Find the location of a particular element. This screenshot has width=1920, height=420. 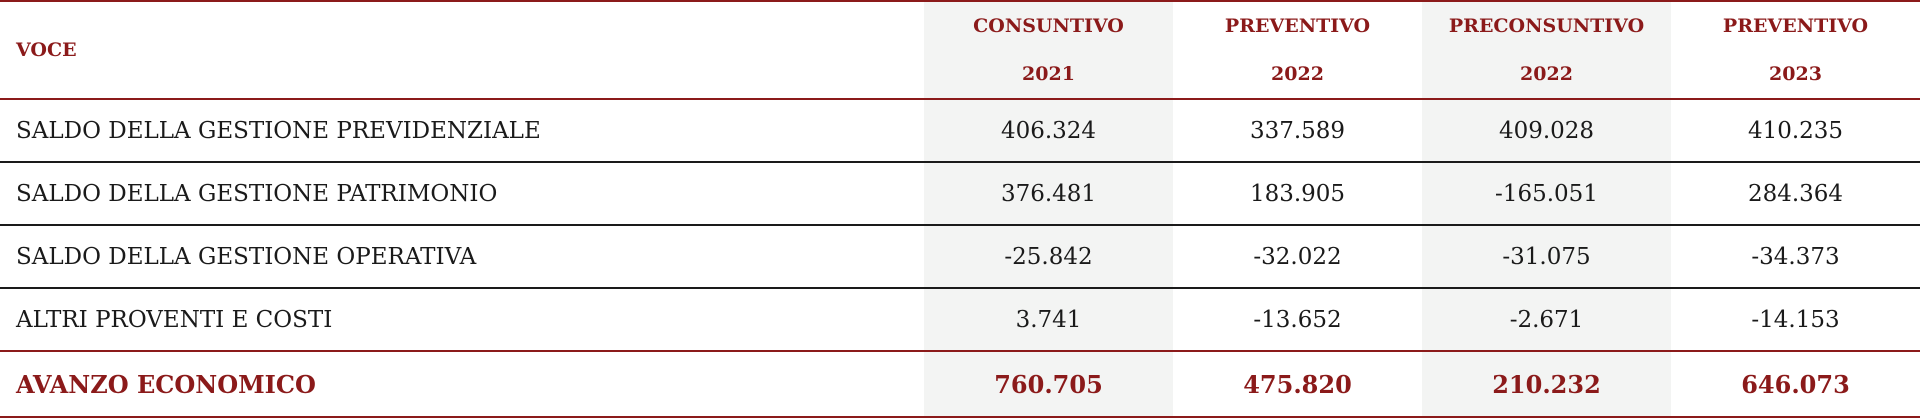

value-cell: -165.051 is located at coordinates (1546, 193).